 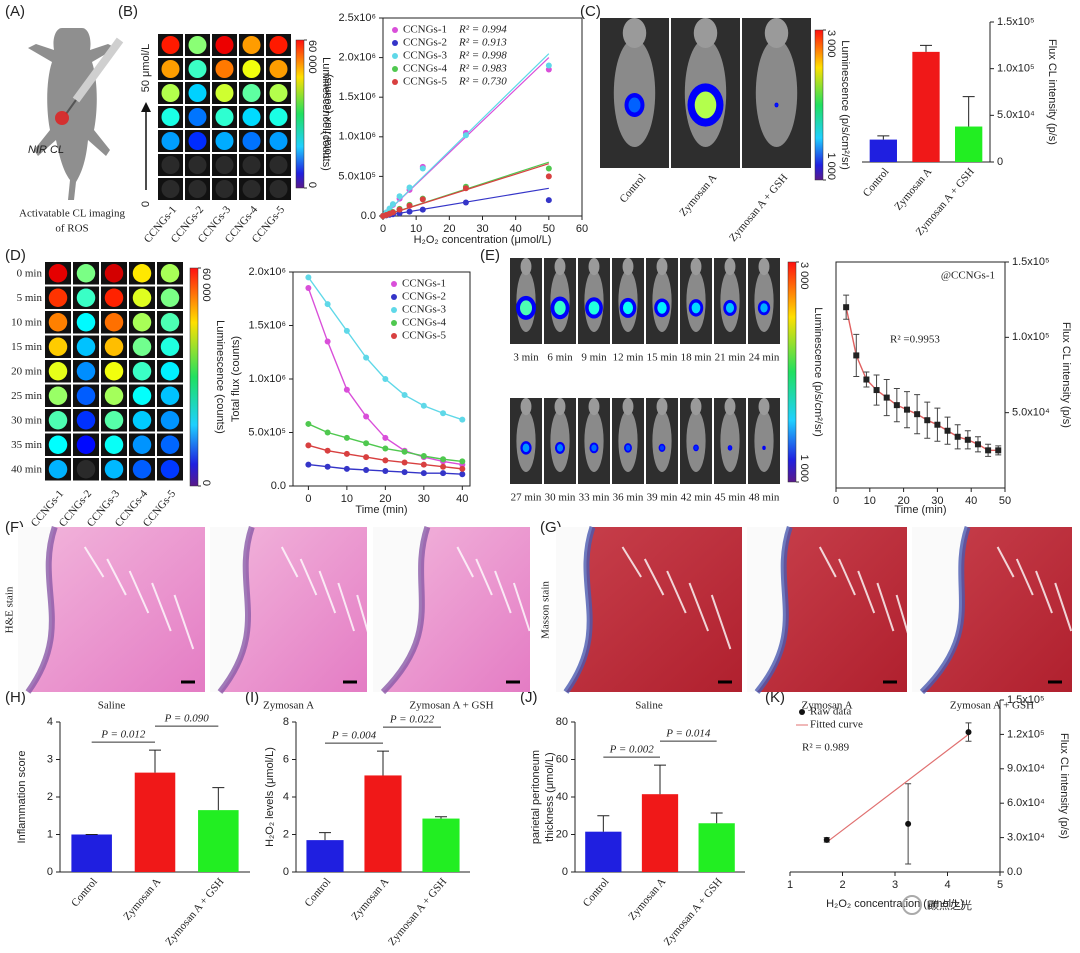 What do you see at coordinates (947, 885) in the screenshot?
I see `x-tick-label: 4` at bounding box center [947, 885].